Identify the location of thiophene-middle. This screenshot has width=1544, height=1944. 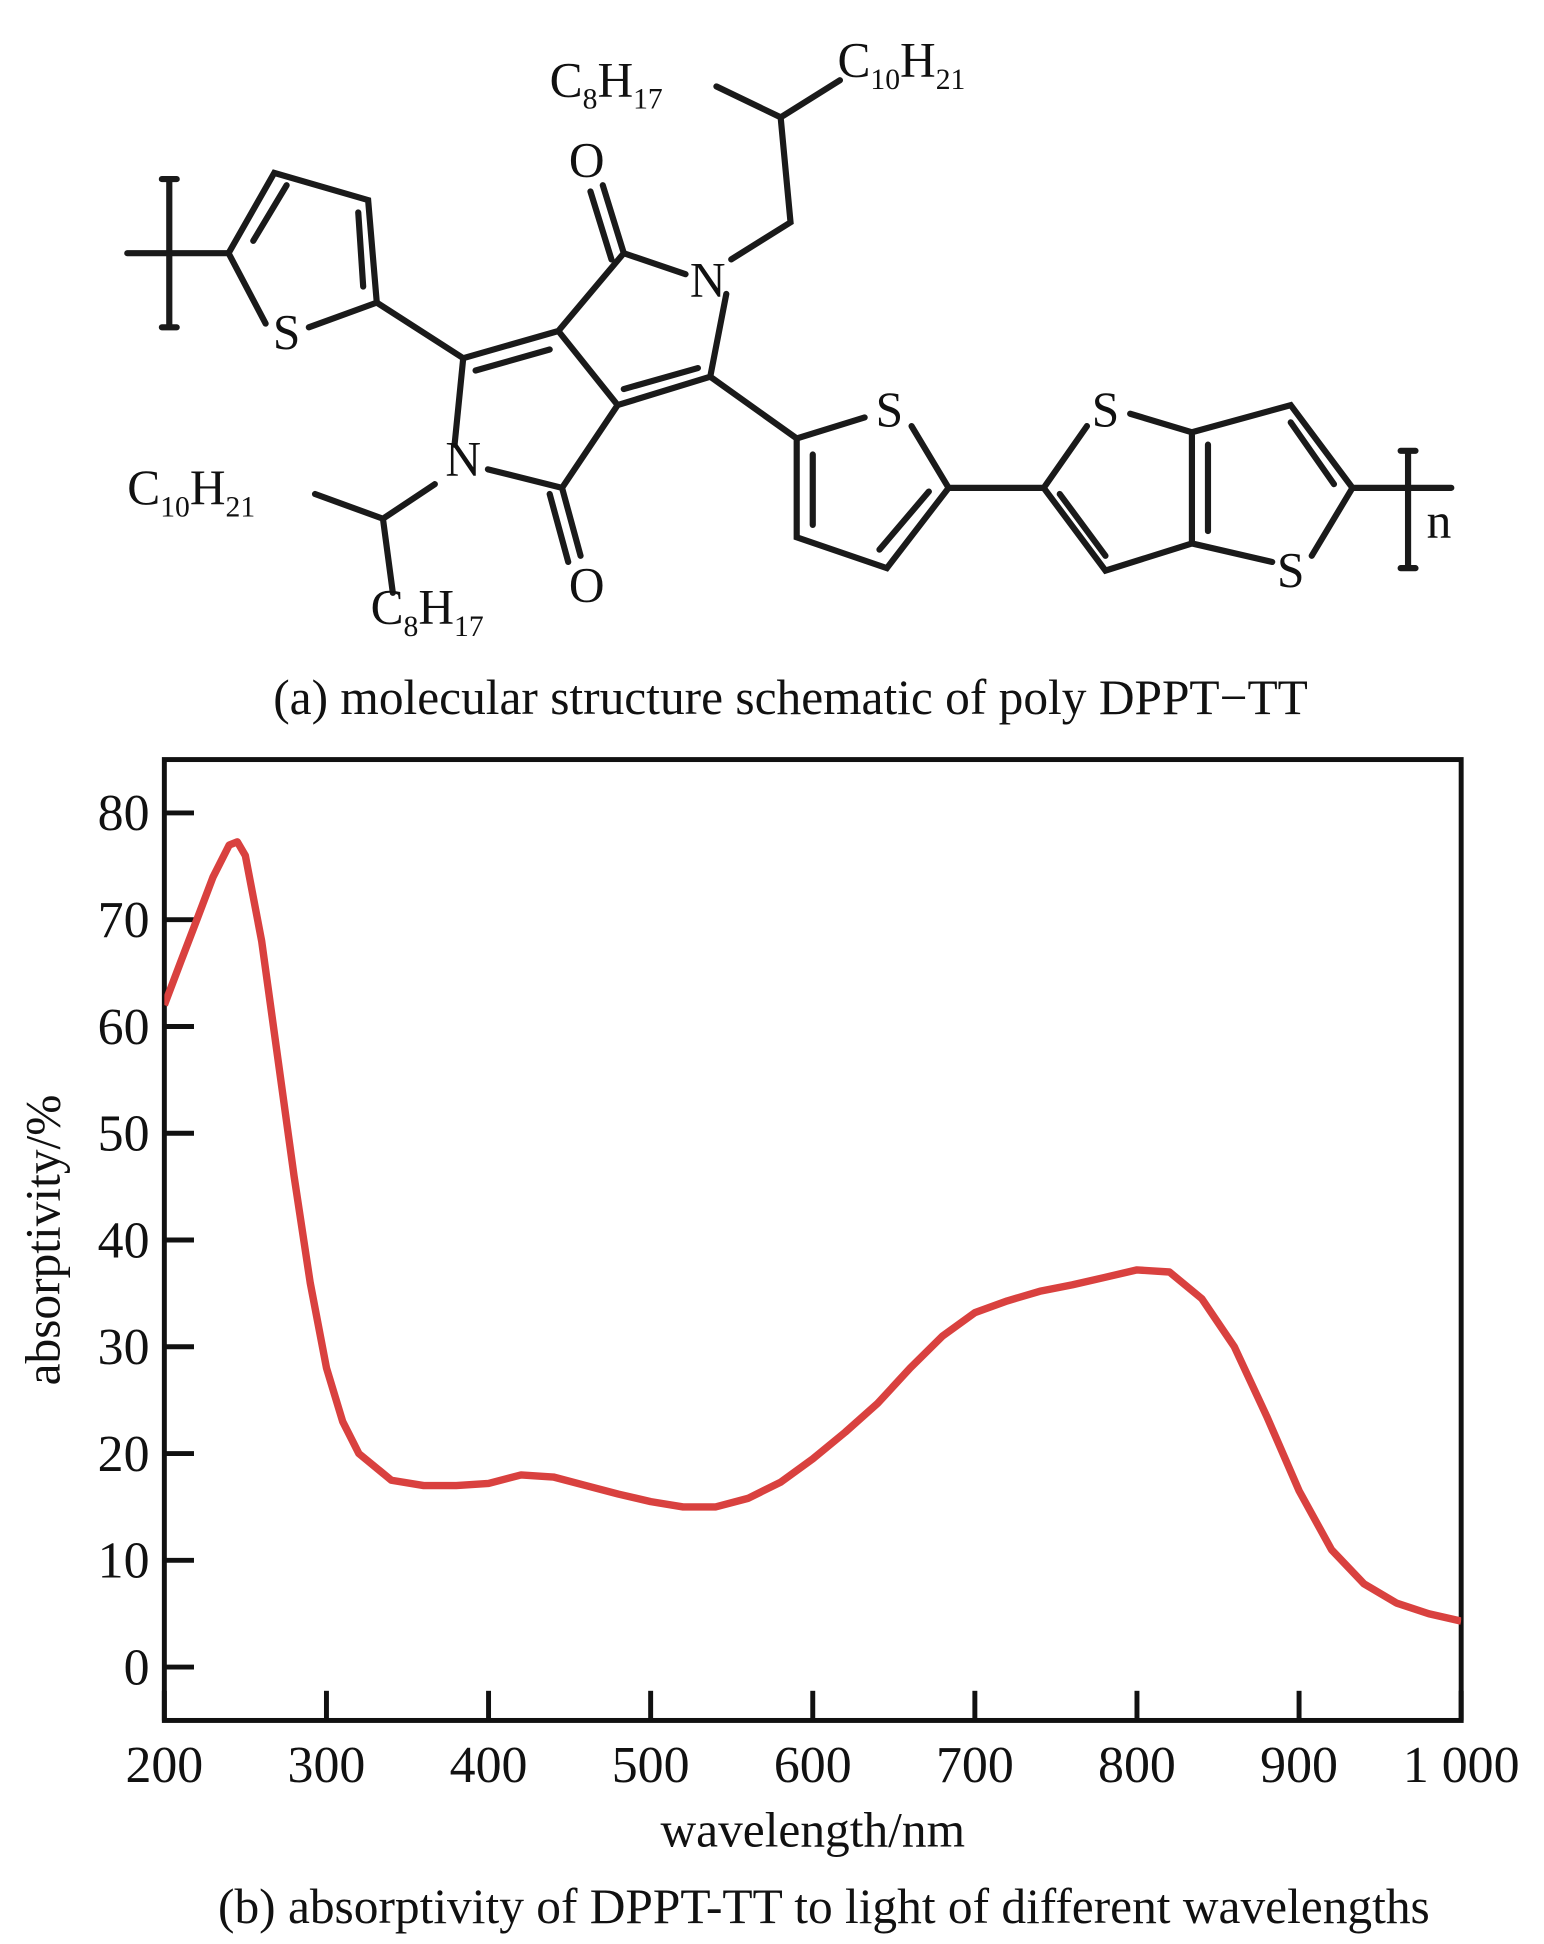
(830, 472).